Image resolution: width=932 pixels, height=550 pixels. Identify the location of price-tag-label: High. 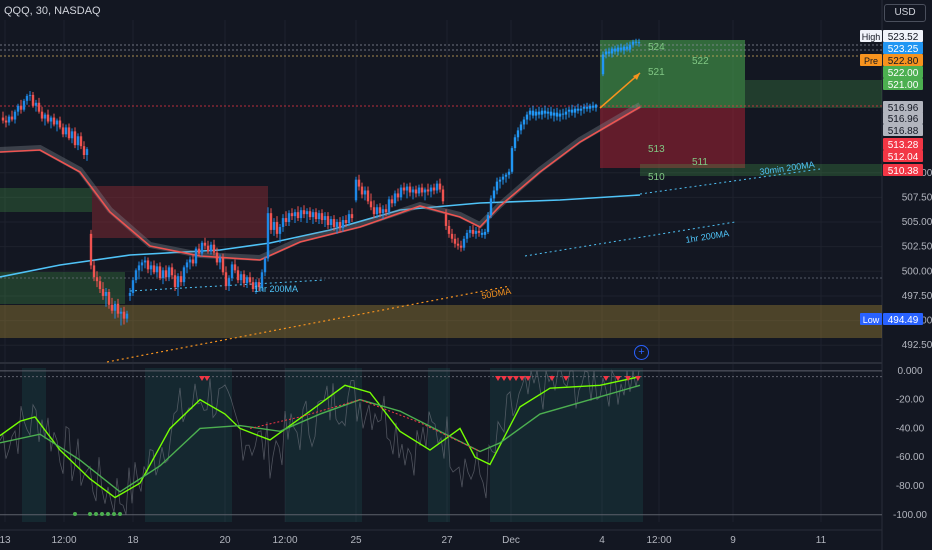
(871, 37).